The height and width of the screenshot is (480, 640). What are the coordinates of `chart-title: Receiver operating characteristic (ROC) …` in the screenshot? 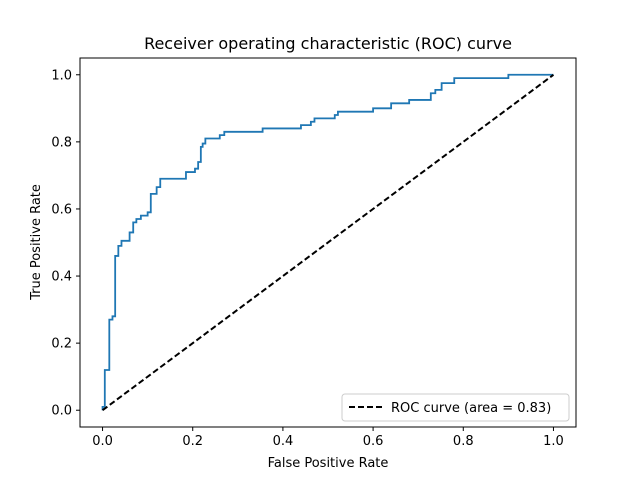 It's located at (328, 43).